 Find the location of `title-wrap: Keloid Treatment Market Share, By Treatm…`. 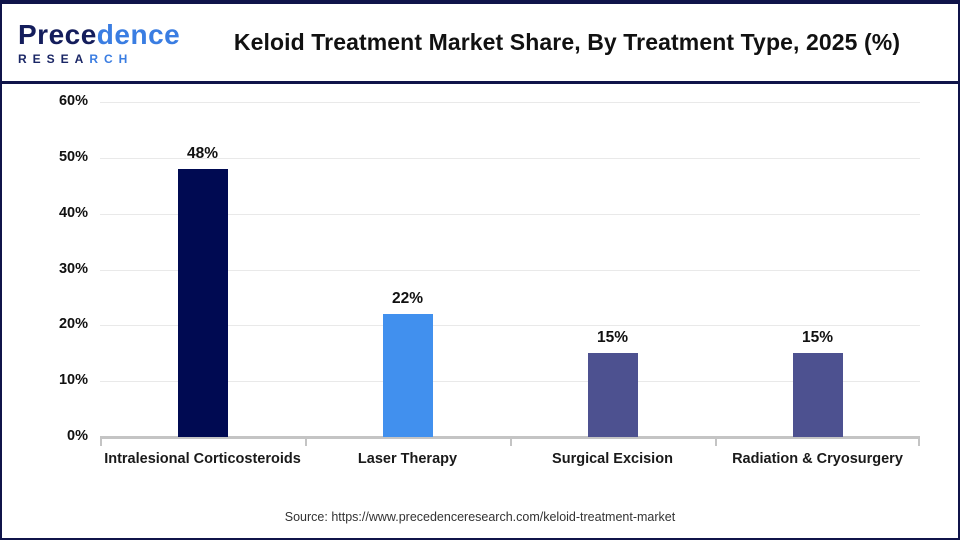

title-wrap: Keloid Treatment Market Share, By Treatm… is located at coordinates (574, 42).